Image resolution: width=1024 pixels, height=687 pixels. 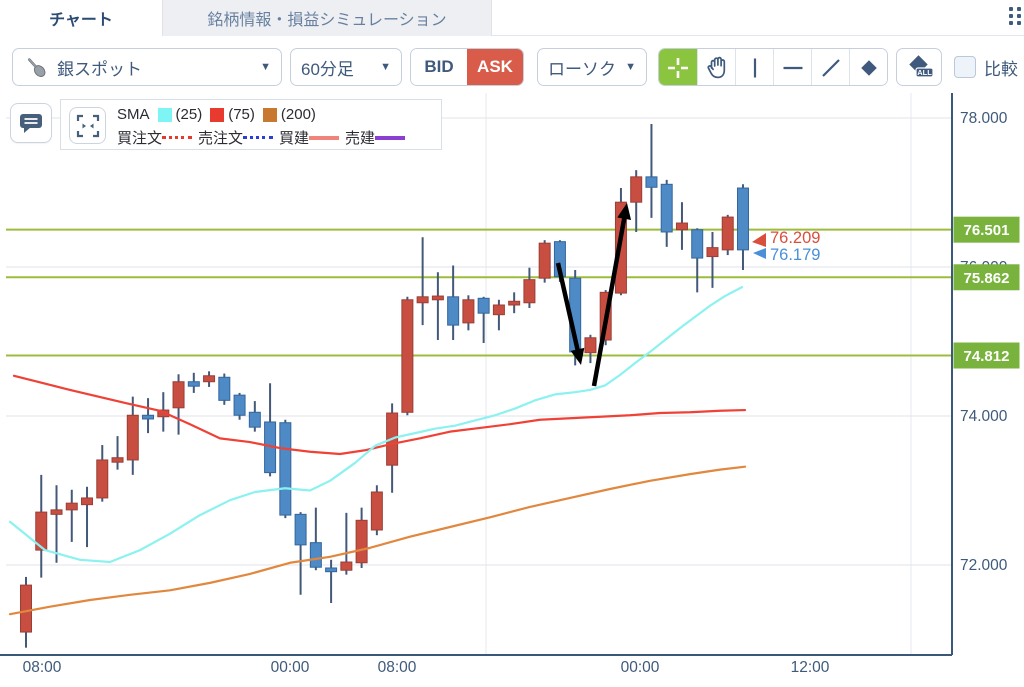 I want to click on price-level-badge-label: 76.501, so click(x=987, y=230).